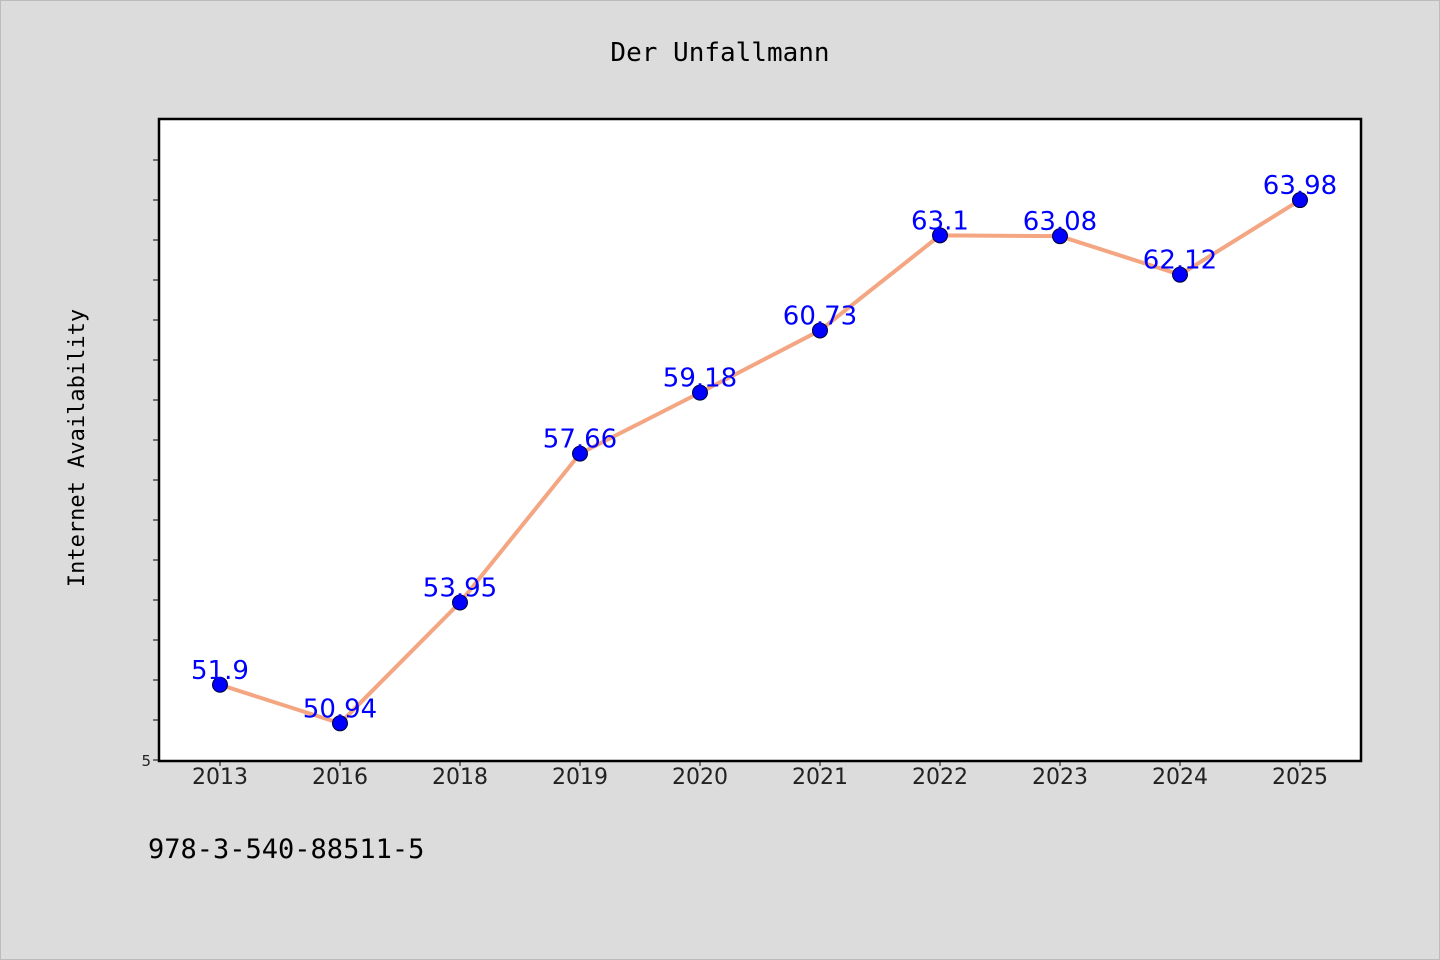  What do you see at coordinates (460, 777) in the screenshot?
I see `x-tick-label: 2018` at bounding box center [460, 777].